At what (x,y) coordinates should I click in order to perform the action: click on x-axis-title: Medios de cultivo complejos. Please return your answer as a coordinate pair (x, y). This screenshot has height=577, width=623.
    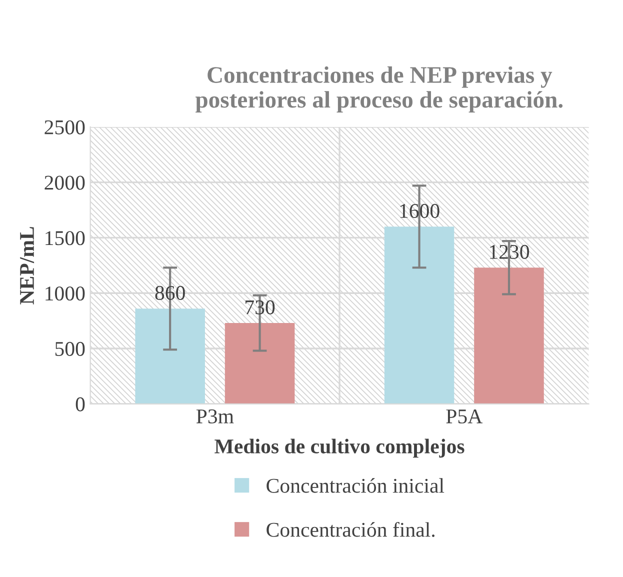
    Looking at the image, I should click on (339, 448).